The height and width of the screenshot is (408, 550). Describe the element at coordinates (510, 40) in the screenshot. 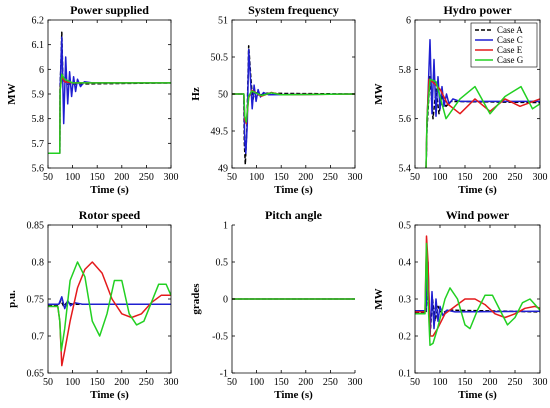

I see `legend-label: Case C` at that location.